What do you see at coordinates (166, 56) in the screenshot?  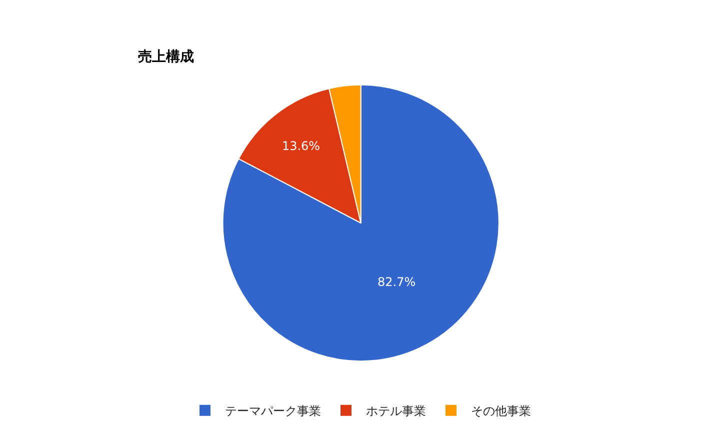 I see `chart-title: 売上構成` at bounding box center [166, 56].